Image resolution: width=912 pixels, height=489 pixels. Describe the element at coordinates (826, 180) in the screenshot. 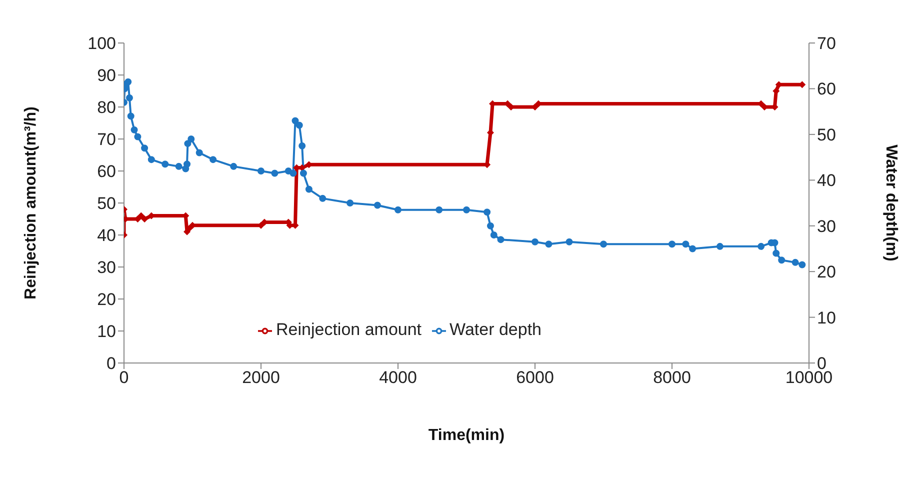

I see `y2-tick-label: 40` at that location.